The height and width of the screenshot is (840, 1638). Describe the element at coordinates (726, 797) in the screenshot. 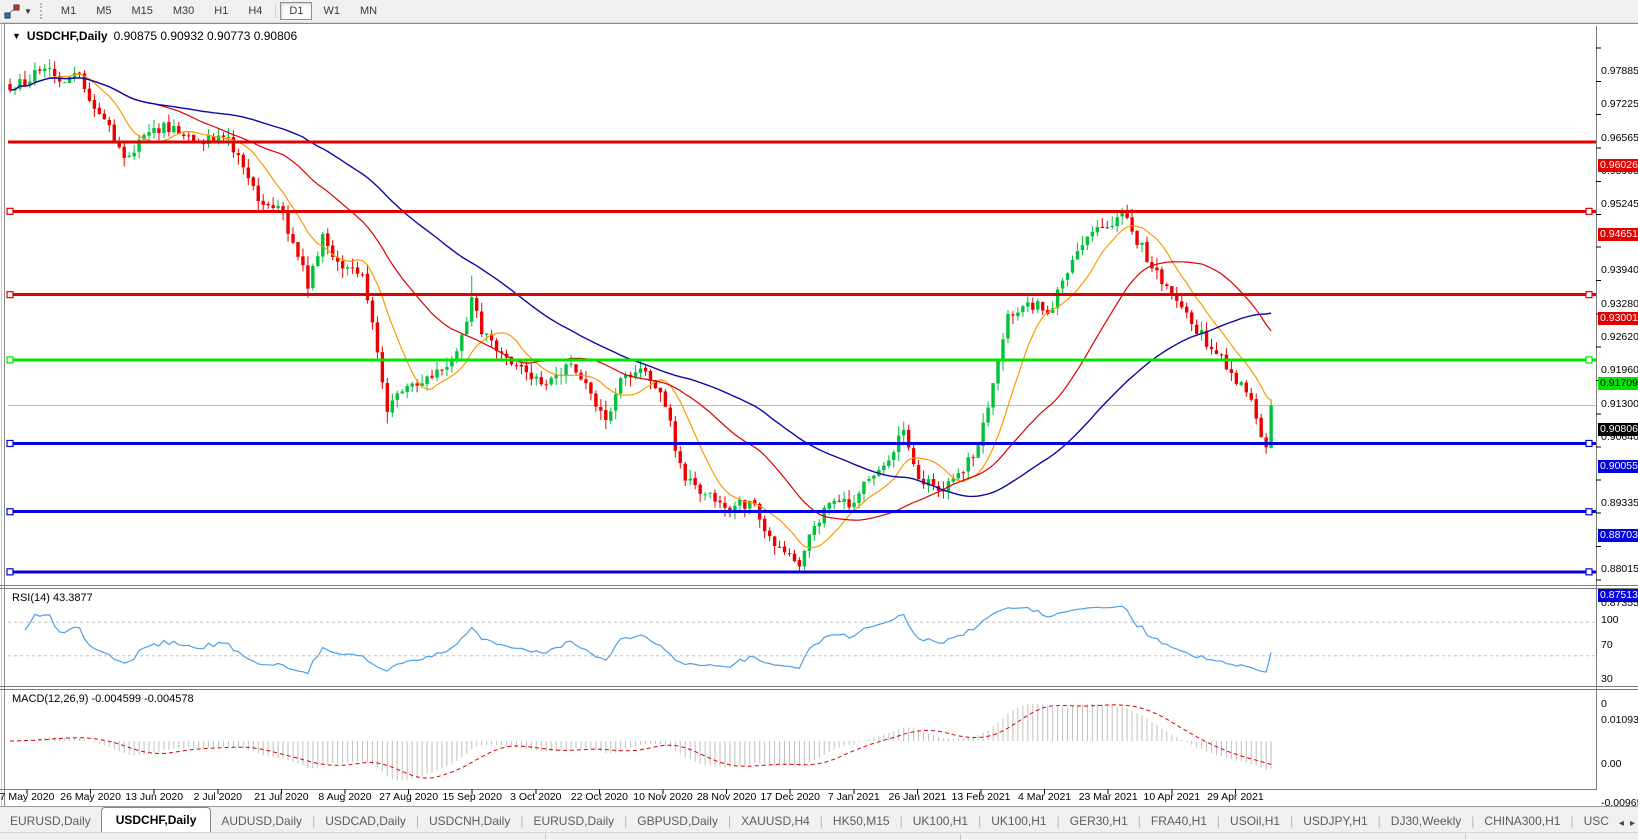

I see `date-label: 28 Nov 2020` at that location.